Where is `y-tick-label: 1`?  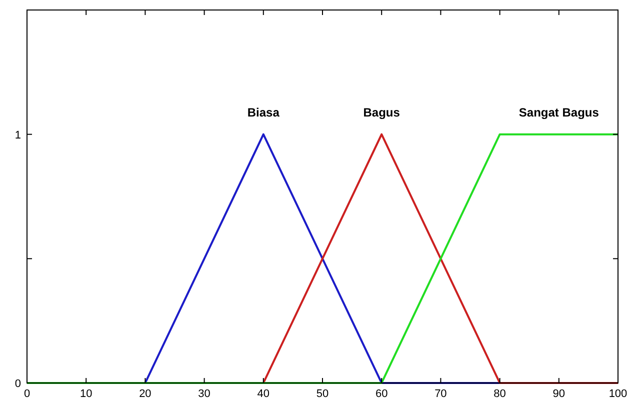 y-tick-label: 1 is located at coordinates (17, 135).